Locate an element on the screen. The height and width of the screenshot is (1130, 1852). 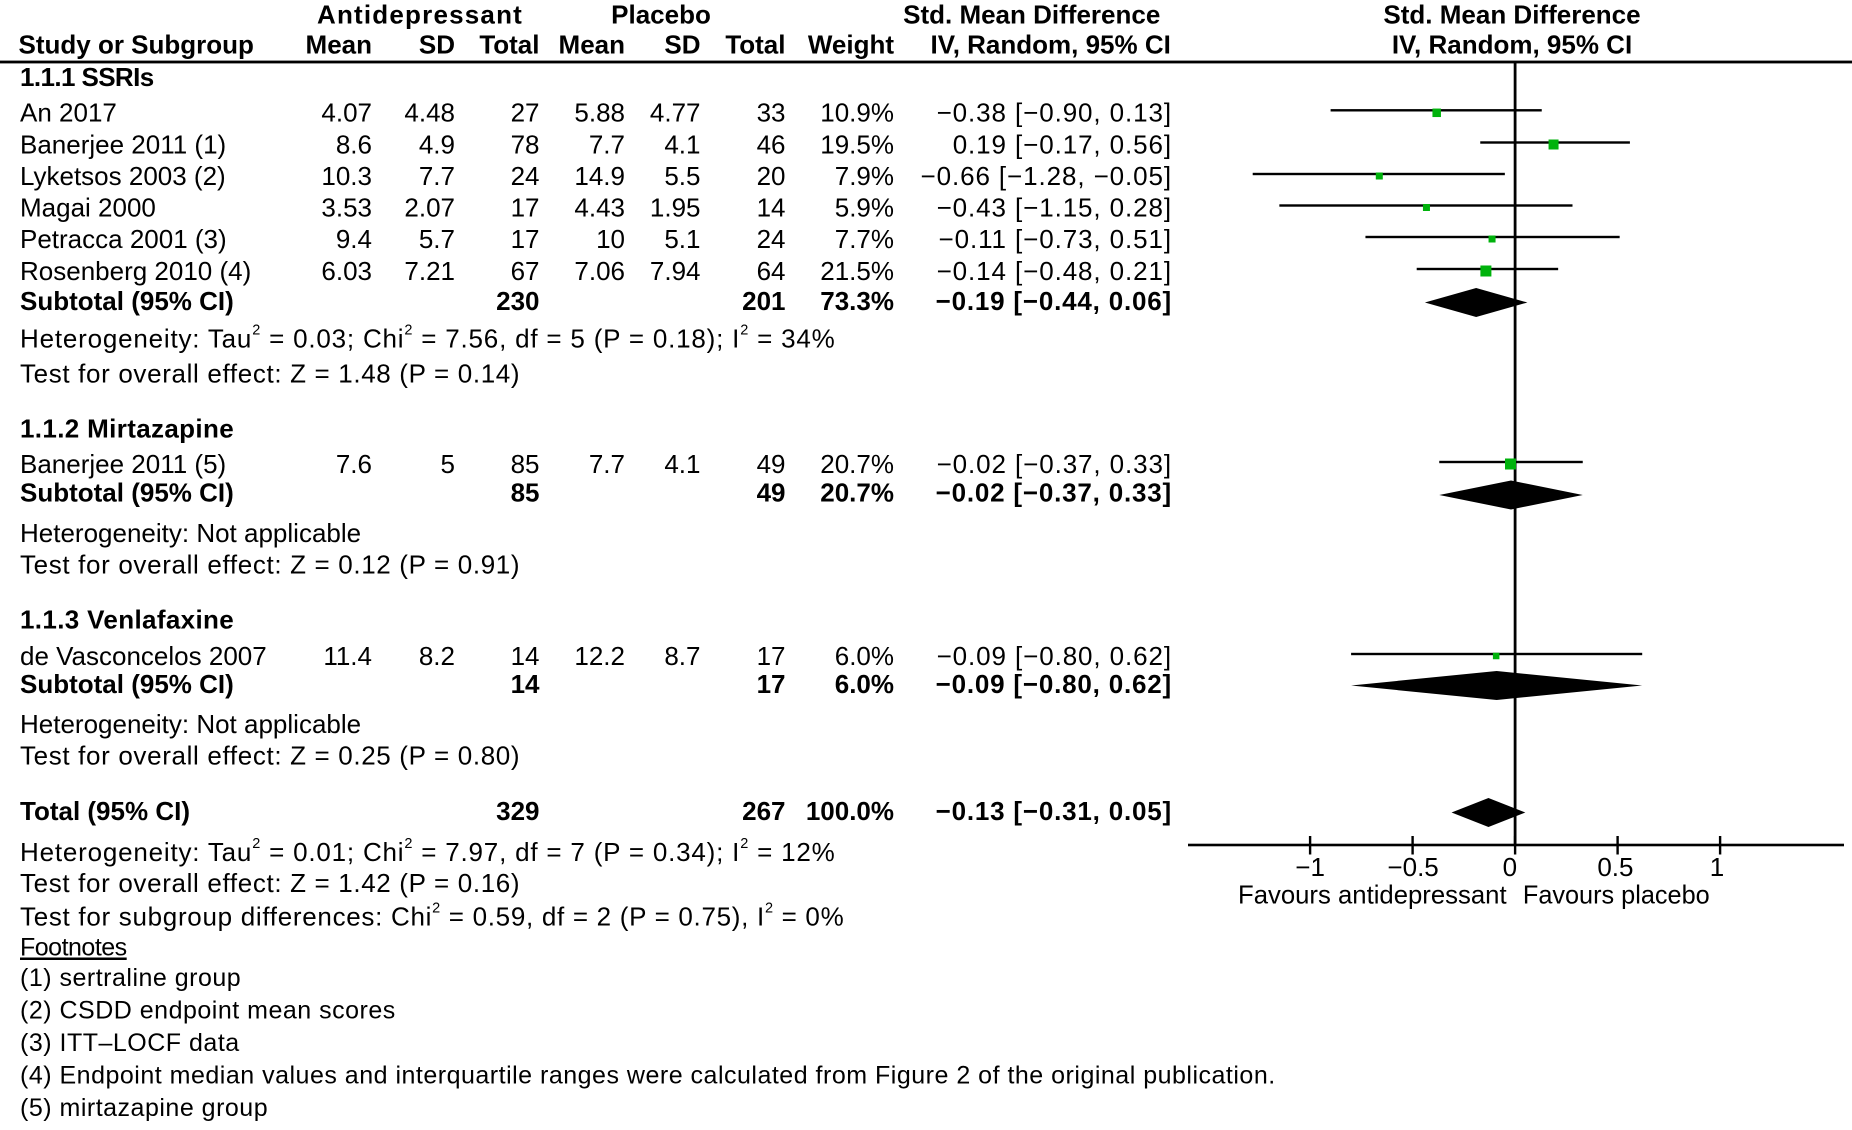
svg-text: 73.3% is located at coordinates (857, 301).